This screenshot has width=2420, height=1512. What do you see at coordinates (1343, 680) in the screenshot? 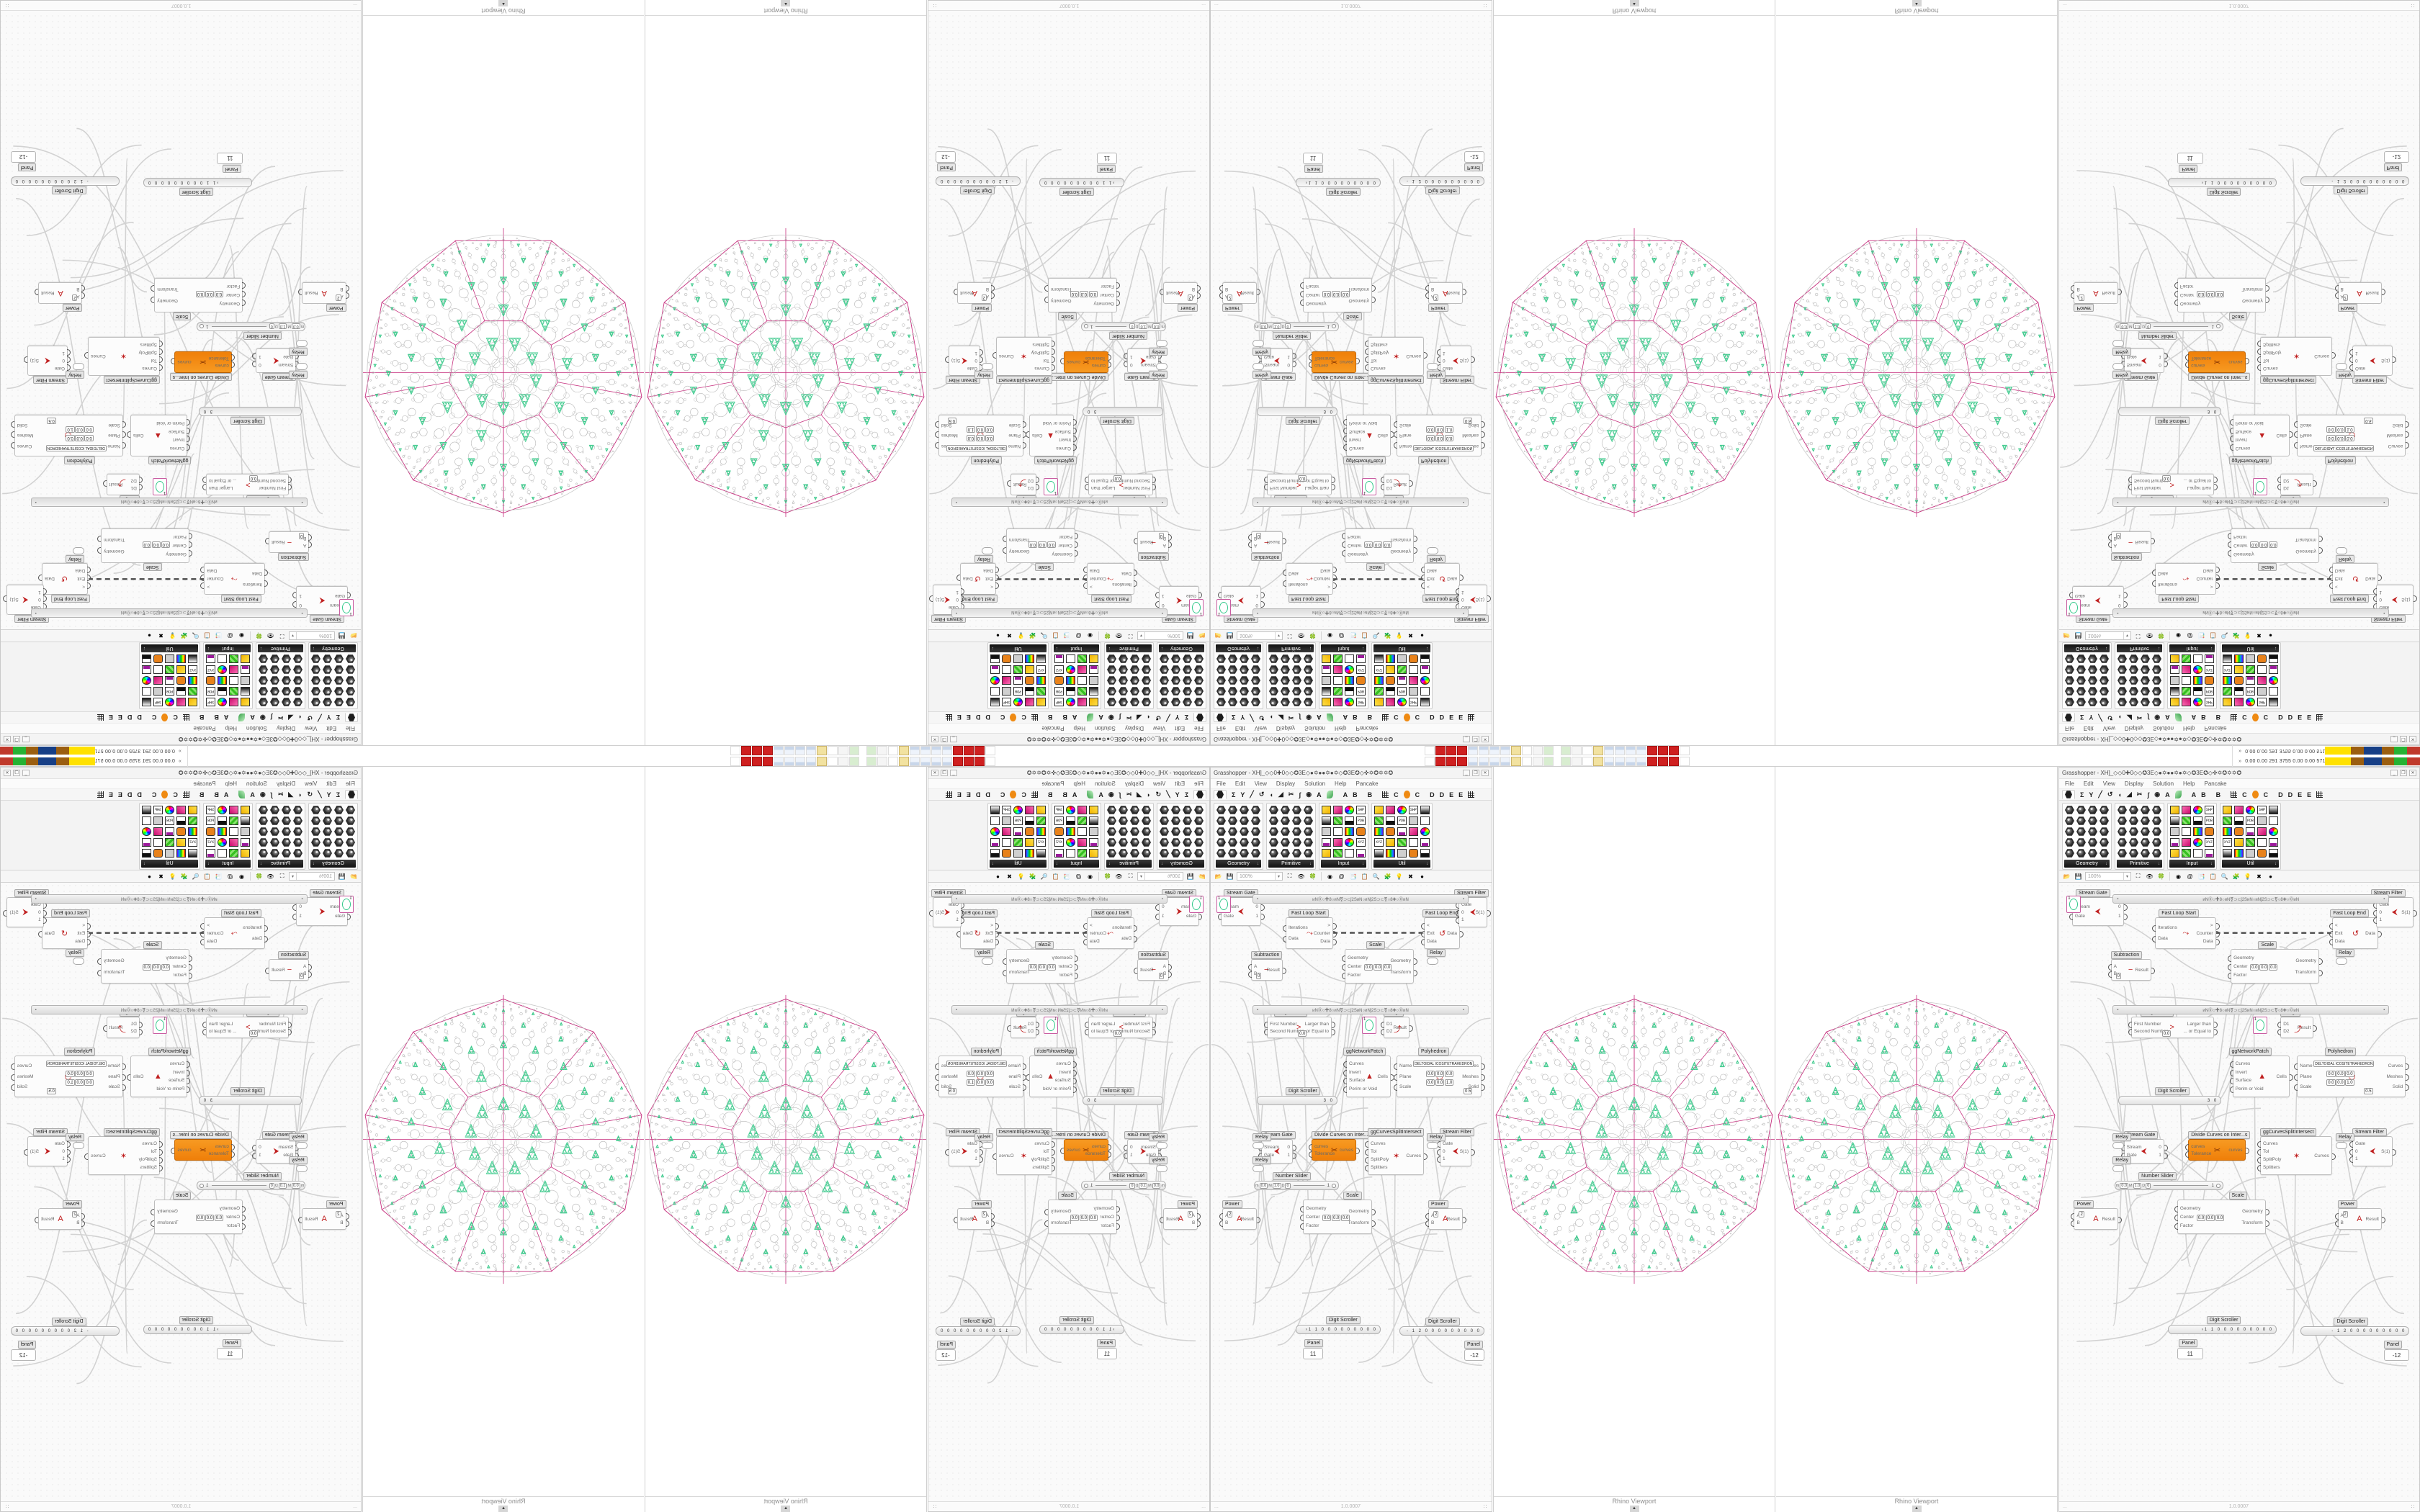
I see `palette-grid-input: SHP PDB XYZ` at bounding box center [1343, 680].